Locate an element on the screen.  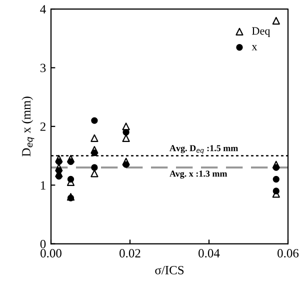
ref-line-label: Avg. D$_{eq}$ :1.5 mm is located at coordinates (204, 149).